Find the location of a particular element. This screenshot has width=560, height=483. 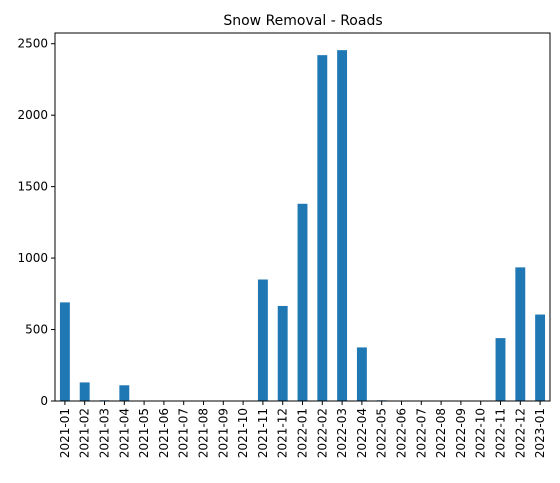

y-tick-label: 2500 is located at coordinates (32, 44).